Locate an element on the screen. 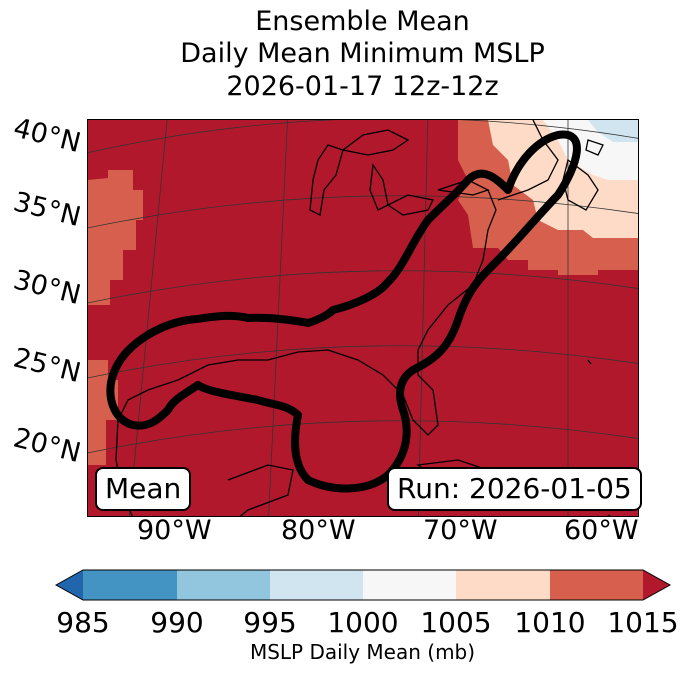 Image resolution: width=688 pixels, height=674 pixels. lat-label-25: 25°N is located at coordinates (47, 366).